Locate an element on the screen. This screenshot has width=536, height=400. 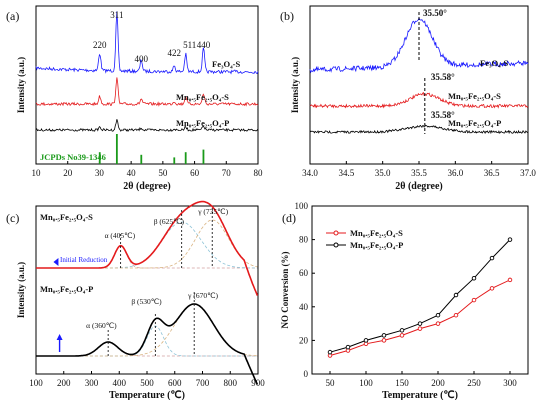
x-tick-label: 300 is located at coordinates (510, 383).